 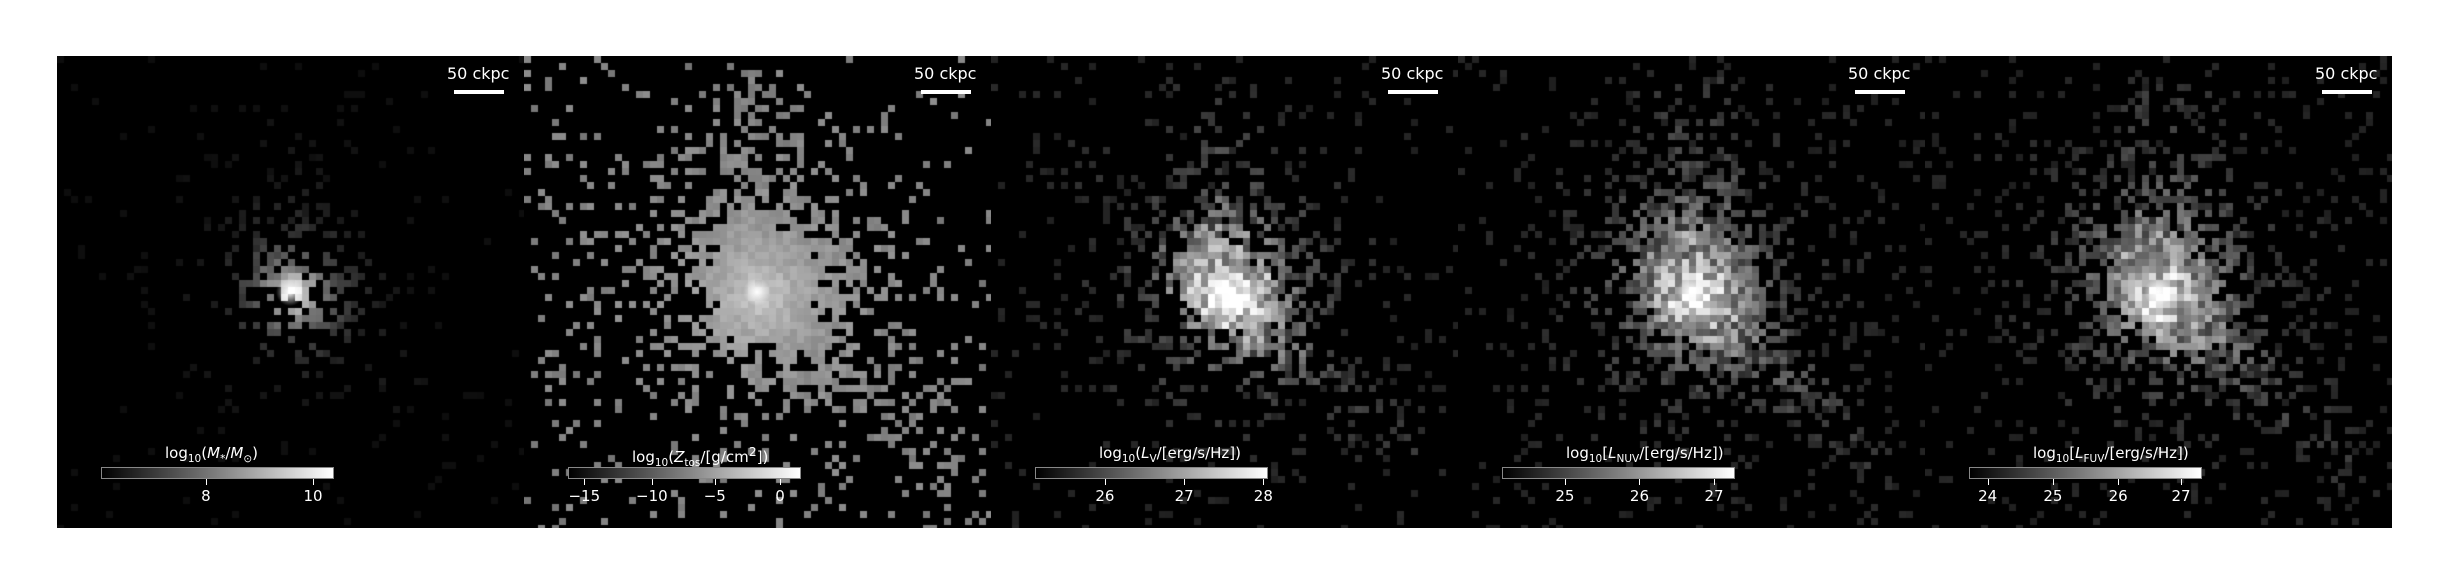 I want to click on colorbar-label: log10[LNUV/[erg/s/Hz]), so click(x=1645, y=454).